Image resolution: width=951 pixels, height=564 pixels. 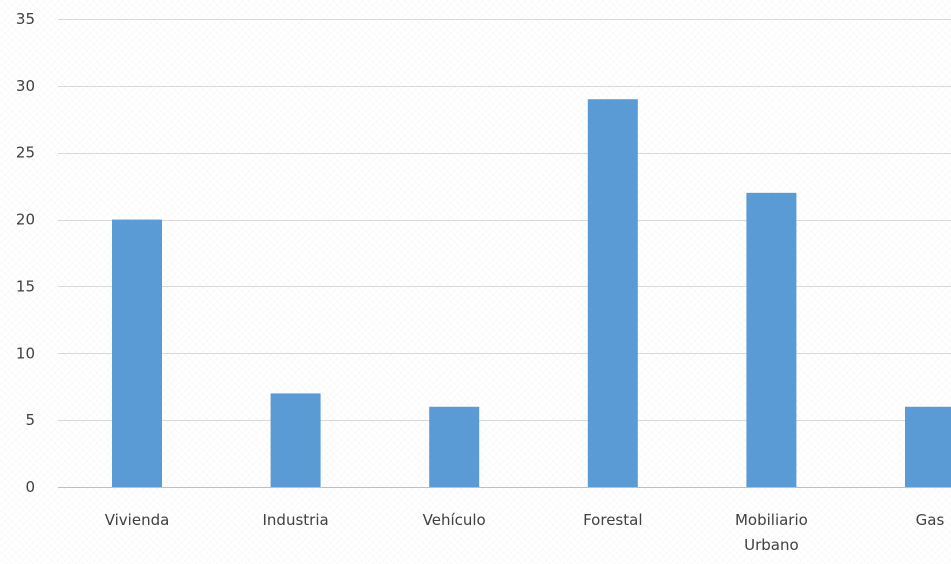 I want to click on bar-industria, so click(x=295, y=440).